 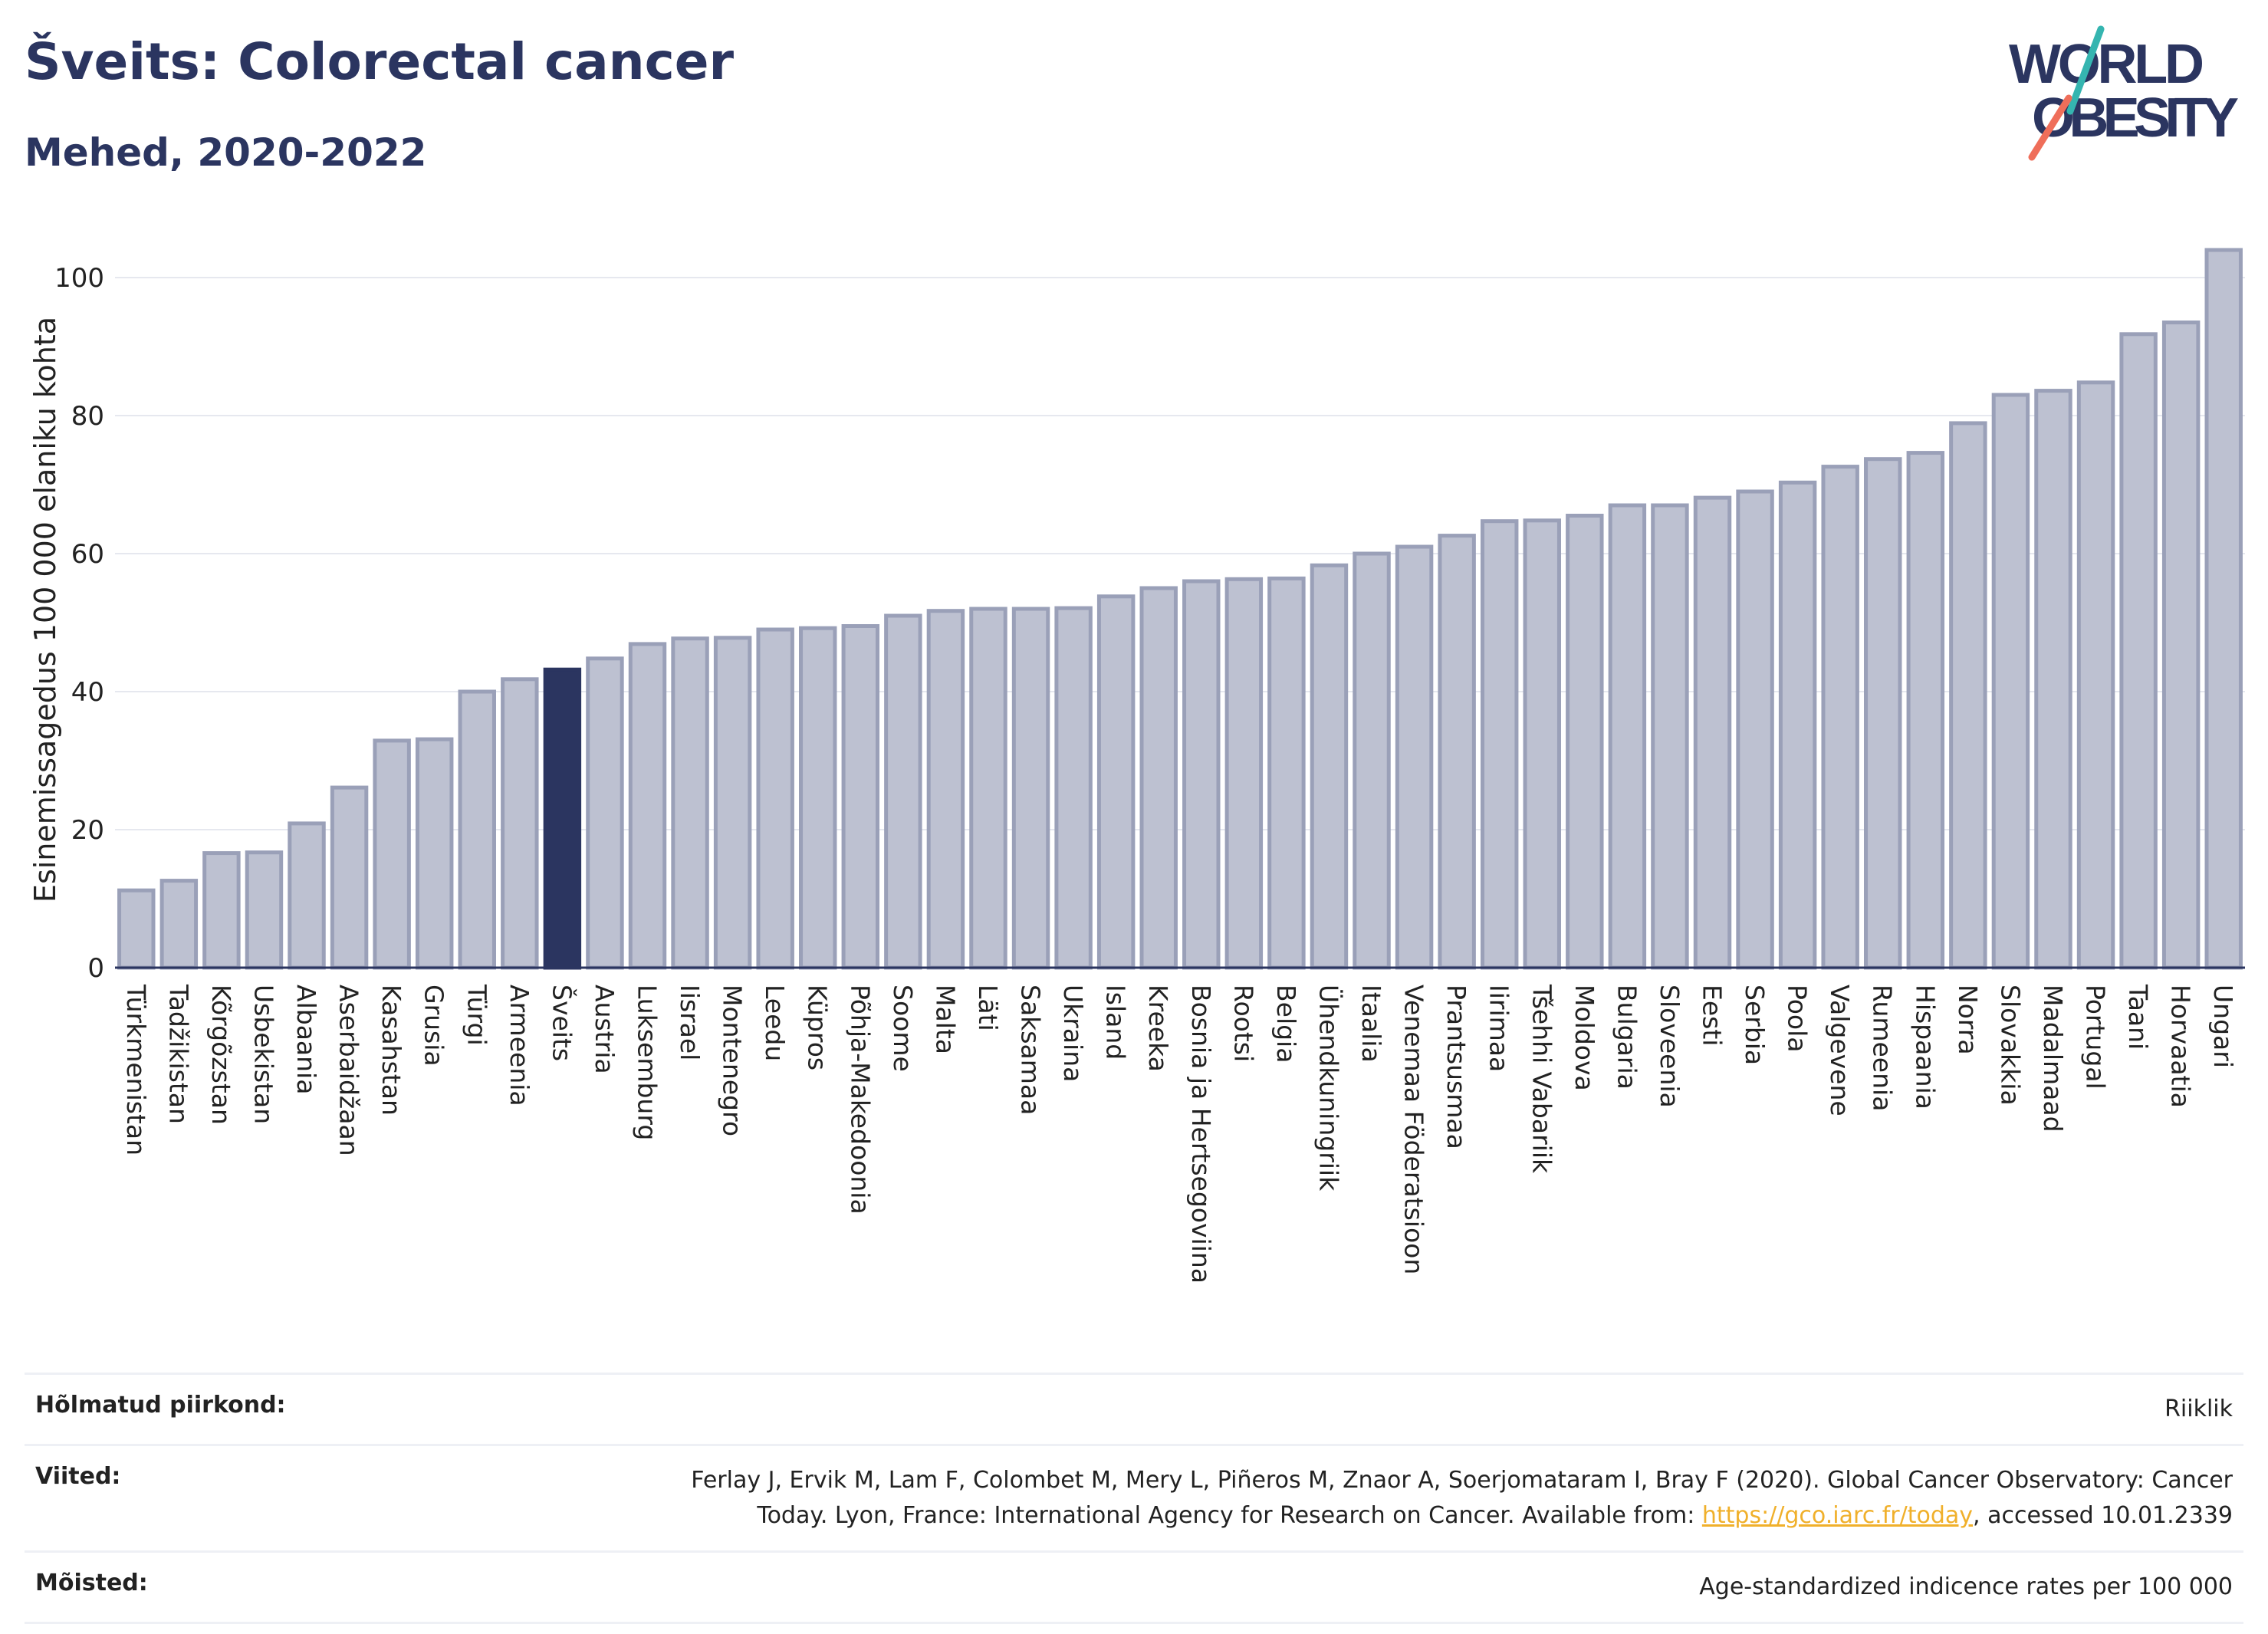 What do you see at coordinates (78, 1477) in the screenshot?
I see `references-label: Viited:` at bounding box center [78, 1477].